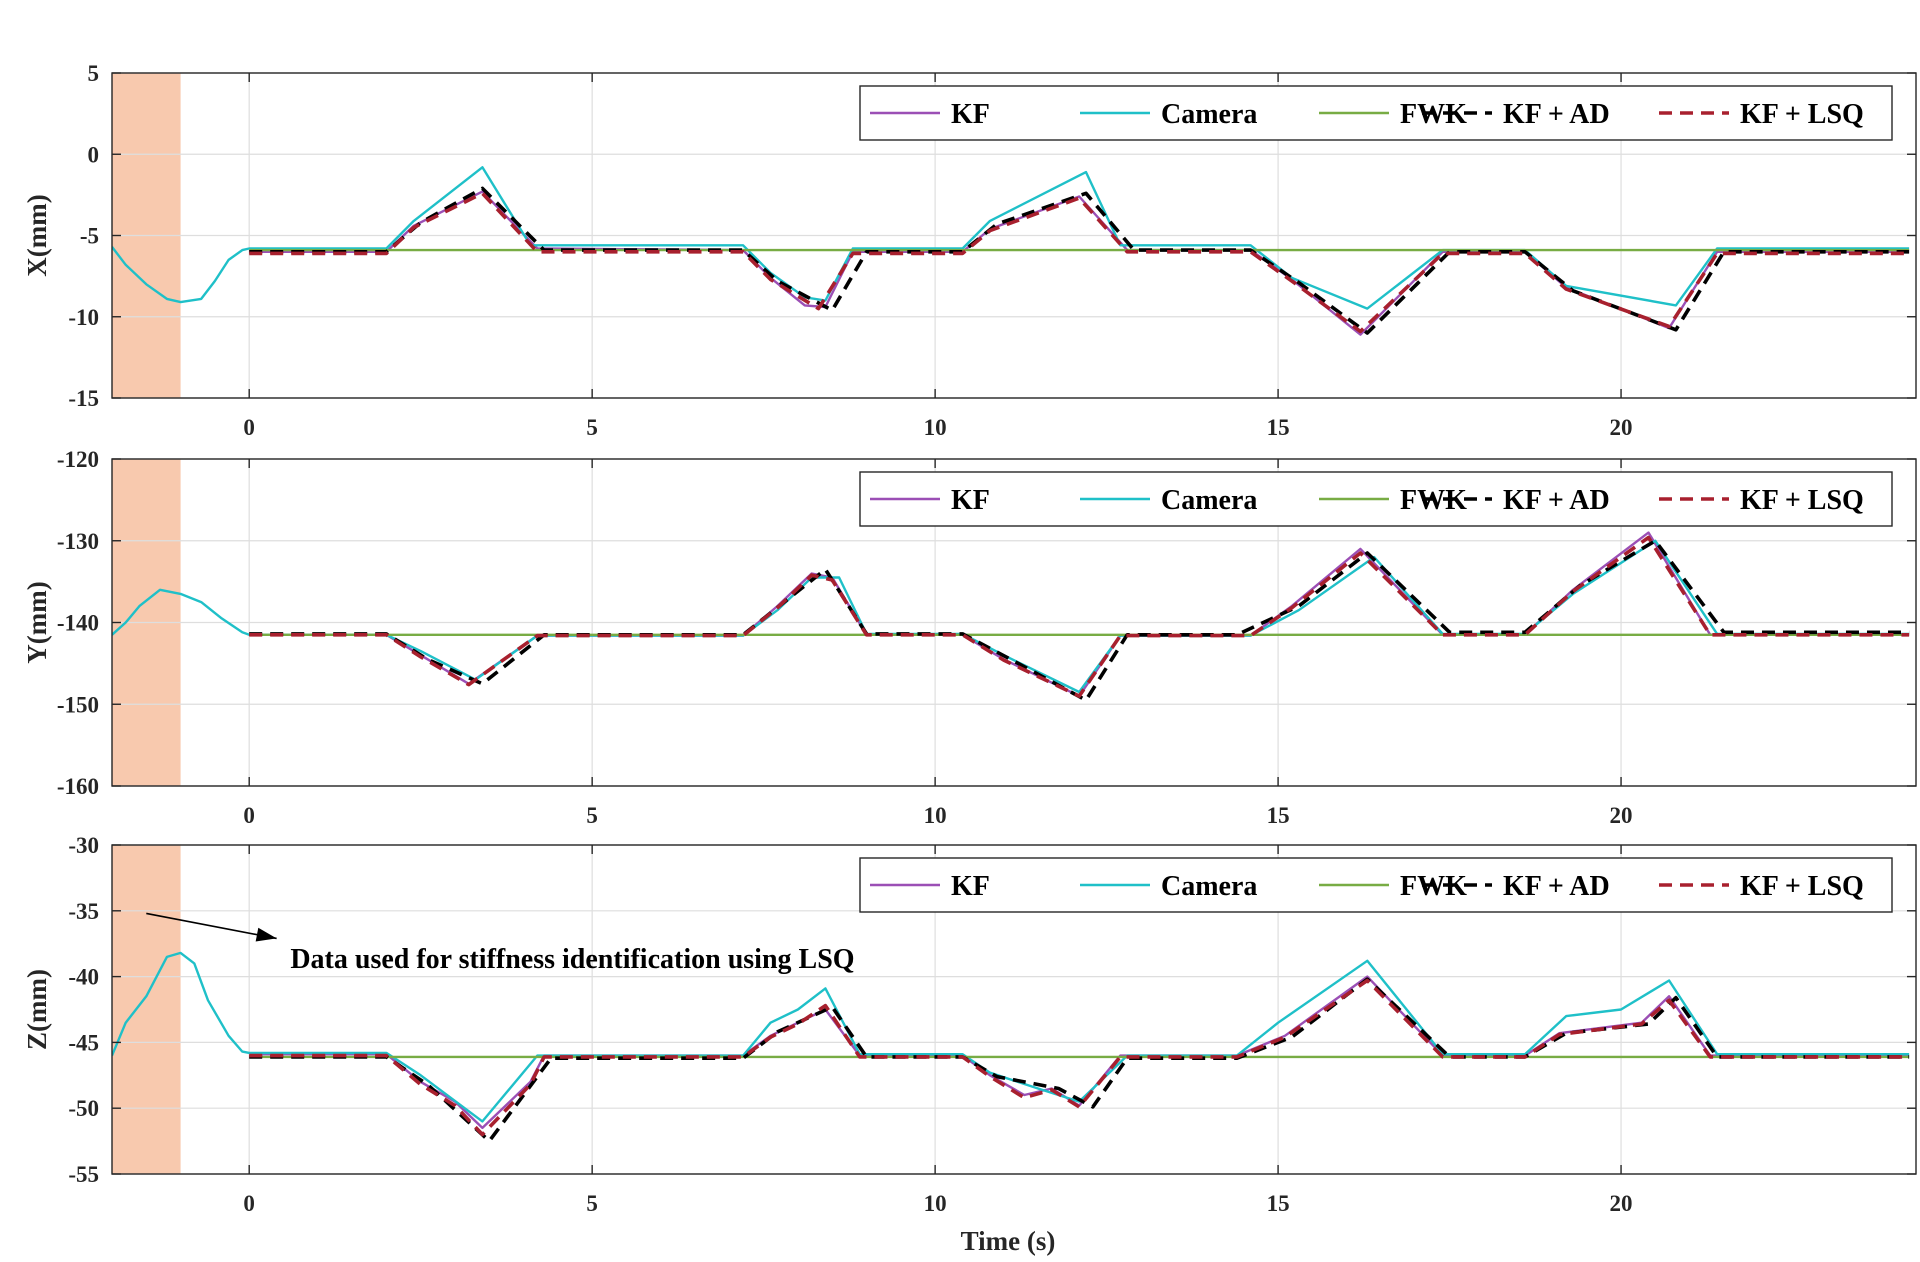 The width and height of the screenshot is (1920, 1262). What do you see at coordinates (78, 786) in the screenshot?
I see `y-tick-label: -160` at bounding box center [78, 786].